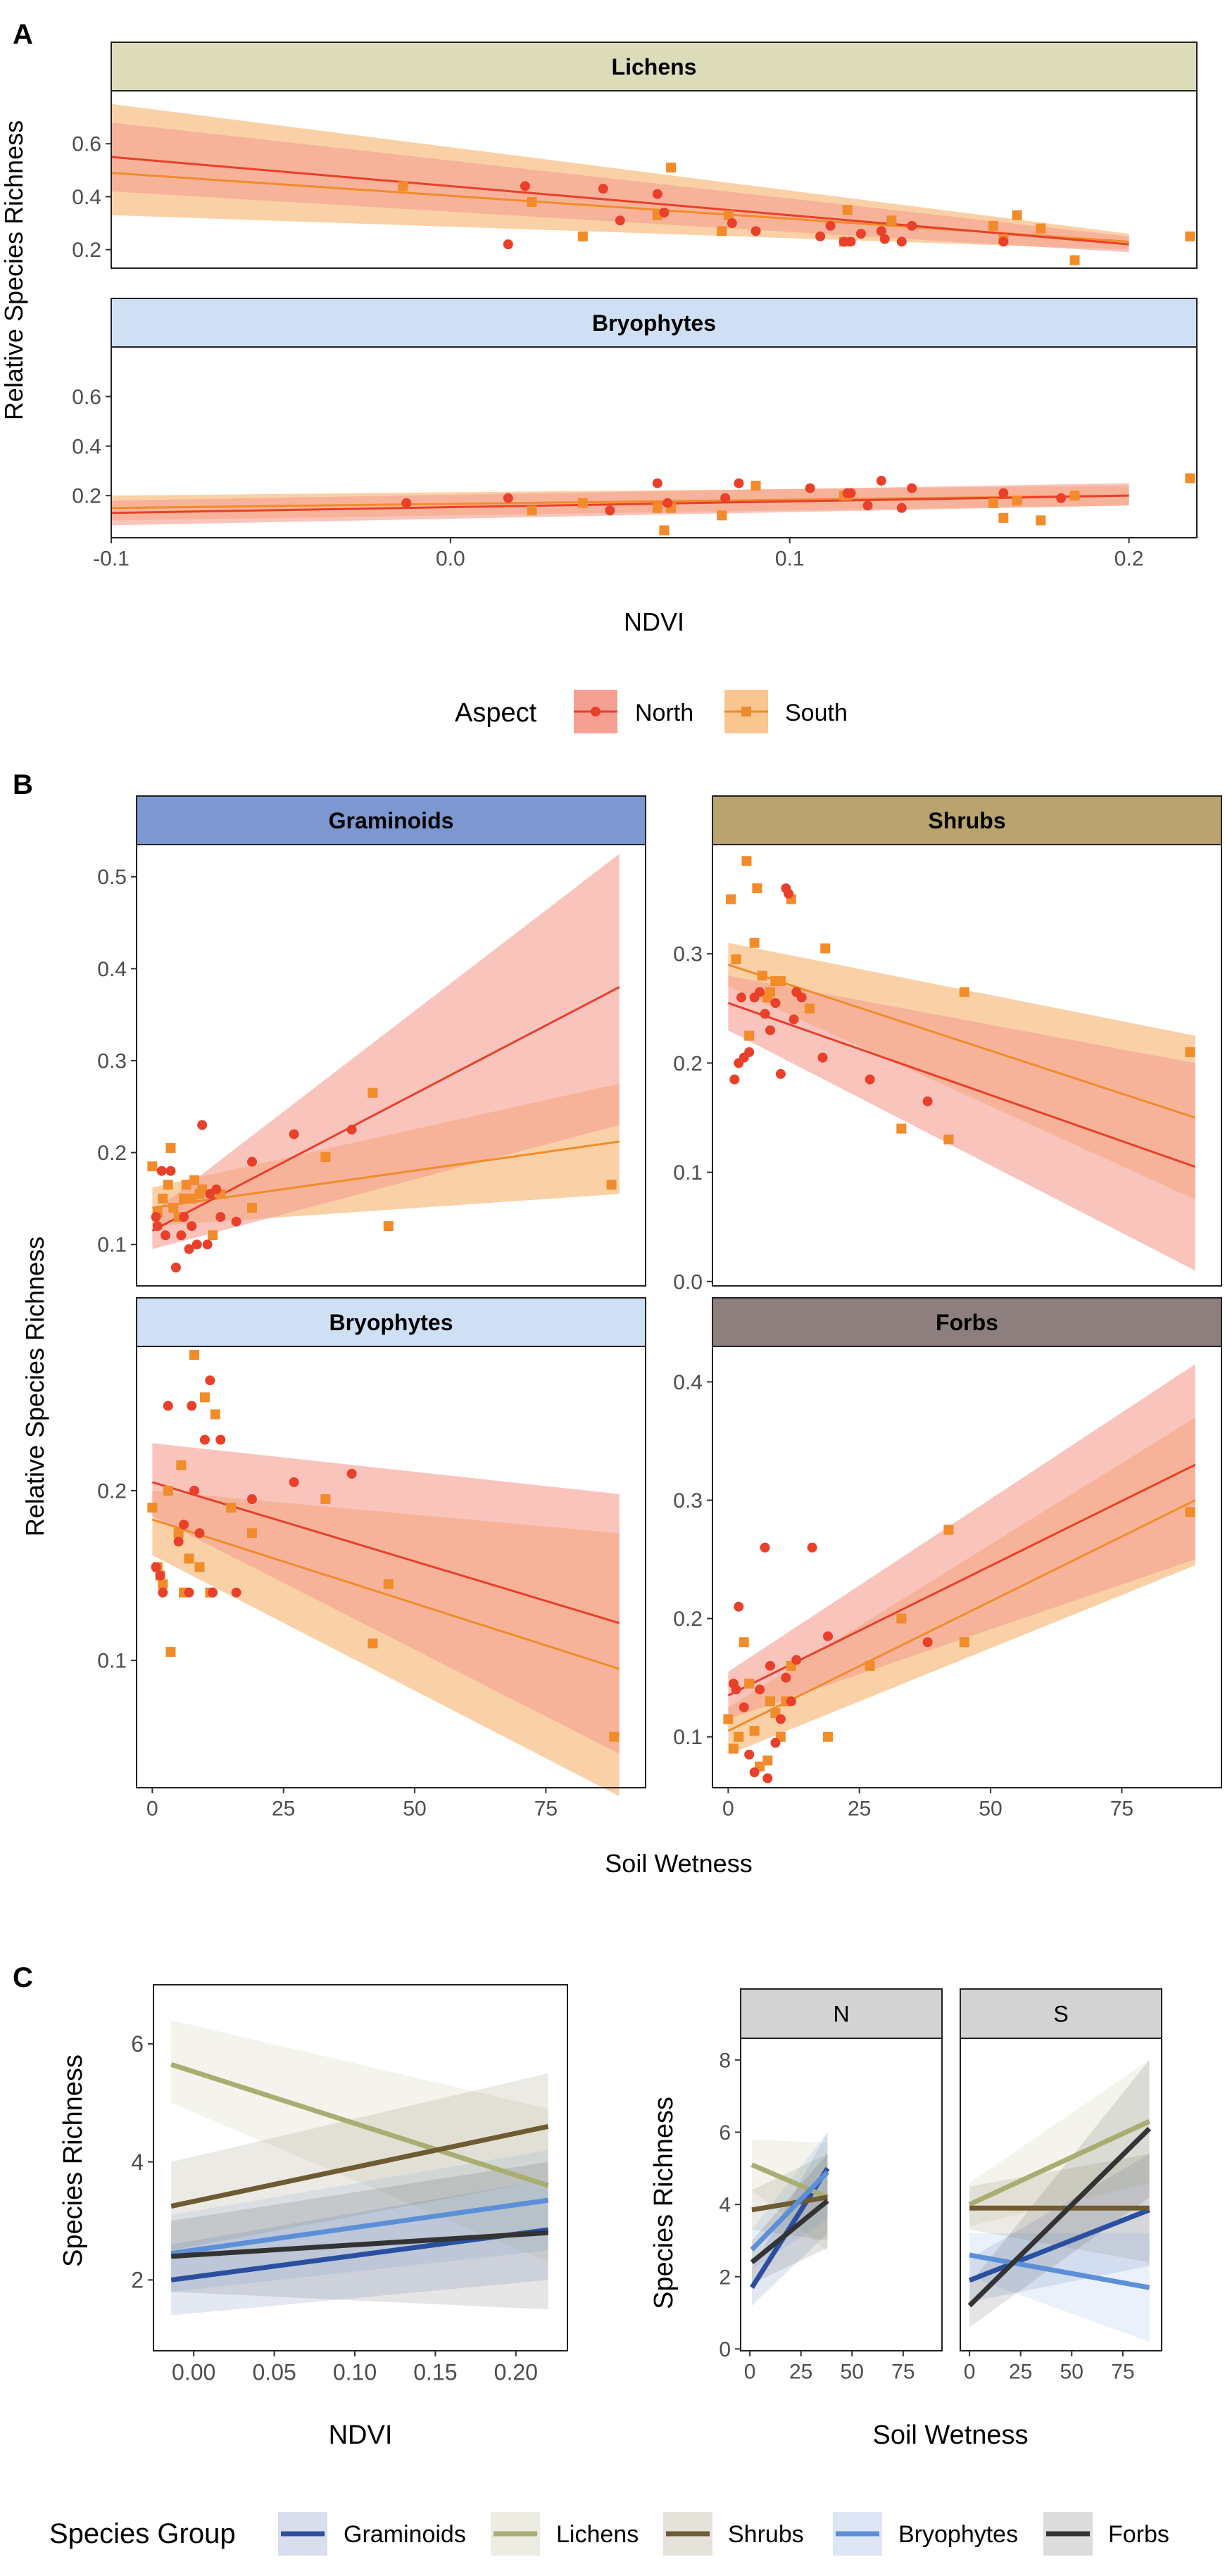 This screenshot has height=2576, width=1225. What do you see at coordinates (516, 2372) in the screenshot?
I see `x-tick-label: 0.20` at bounding box center [516, 2372].